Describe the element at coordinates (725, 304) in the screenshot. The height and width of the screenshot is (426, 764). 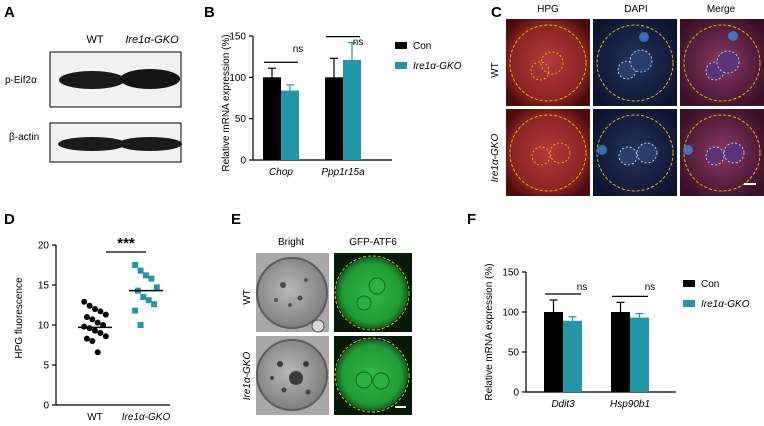
I see `legend-label: Ire1α-GKO` at that location.